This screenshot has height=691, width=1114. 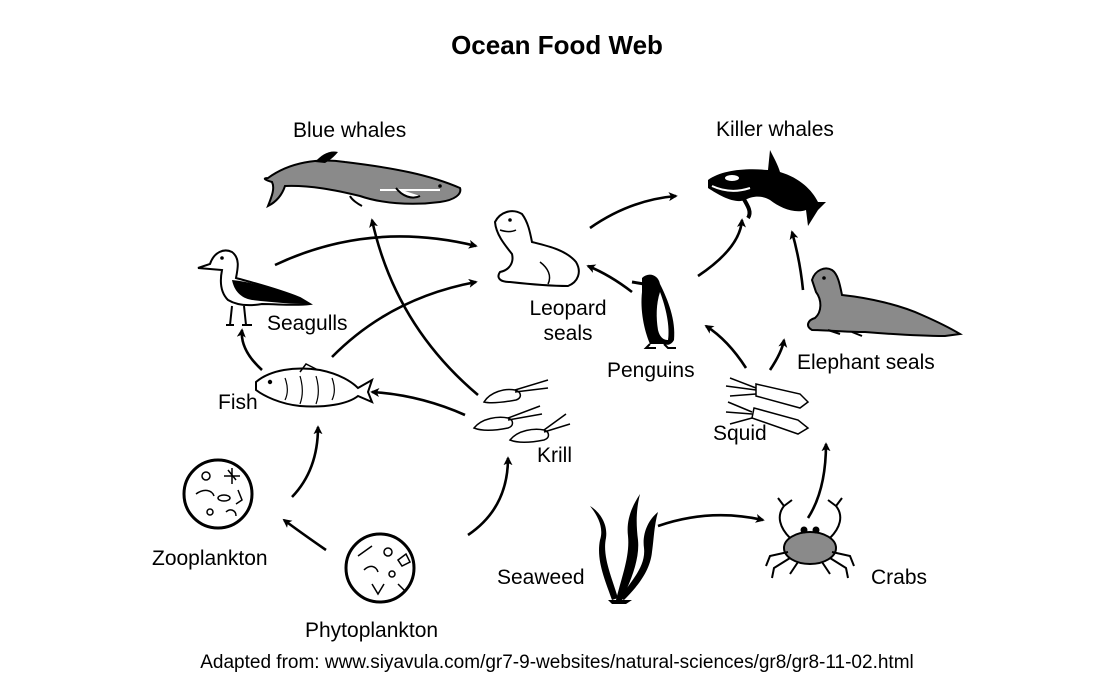 I want to click on label-elephant-seals: Elephant seals, so click(x=866, y=362).